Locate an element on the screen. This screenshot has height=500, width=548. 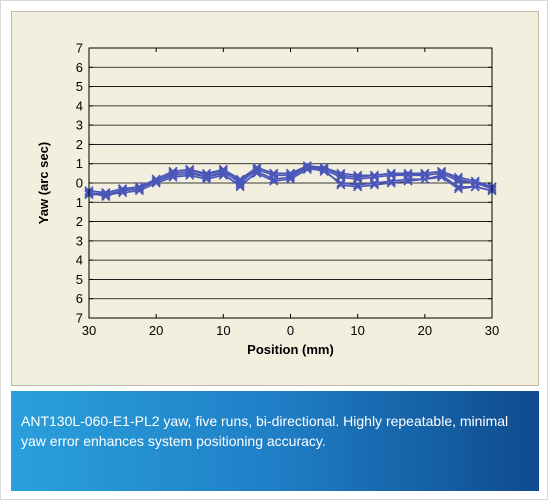
x-tick-label: 0 is located at coordinates (290, 330).